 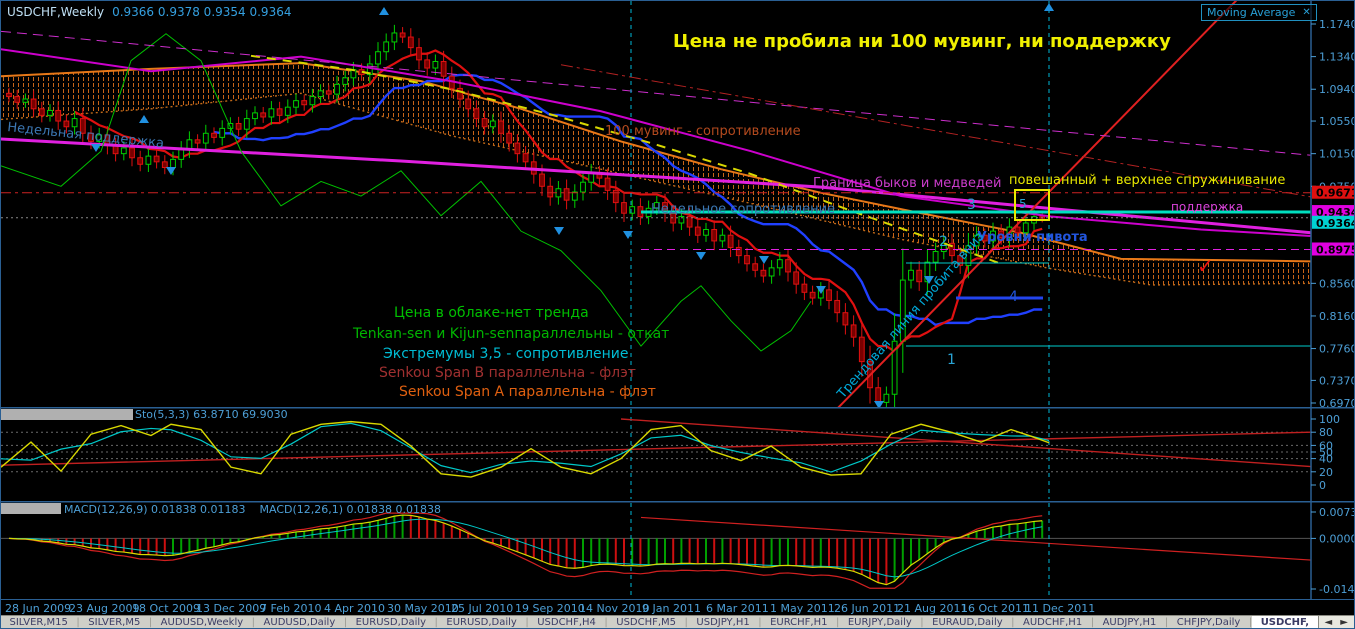 What do you see at coordinates (971, 205) in the screenshot?
I see `chart-annotation: 3` at bounding box center [971, 205].